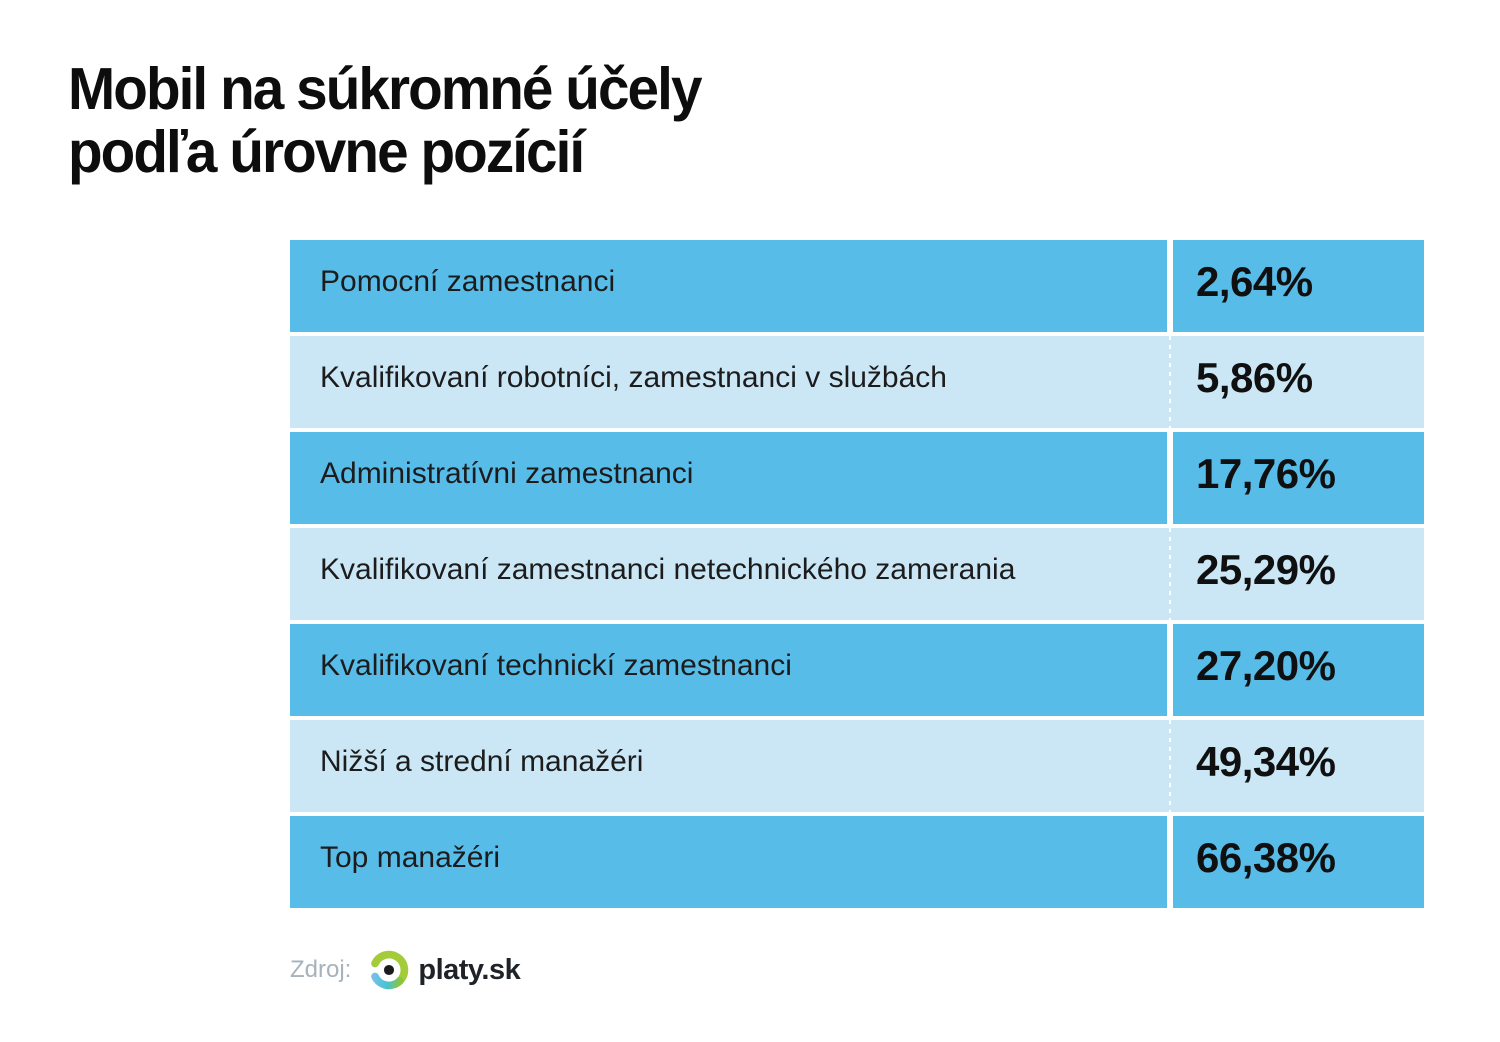 The image size is (1500, 1042). I want to click on row-label: Nižší a strední manažéri, so click(728, 766).